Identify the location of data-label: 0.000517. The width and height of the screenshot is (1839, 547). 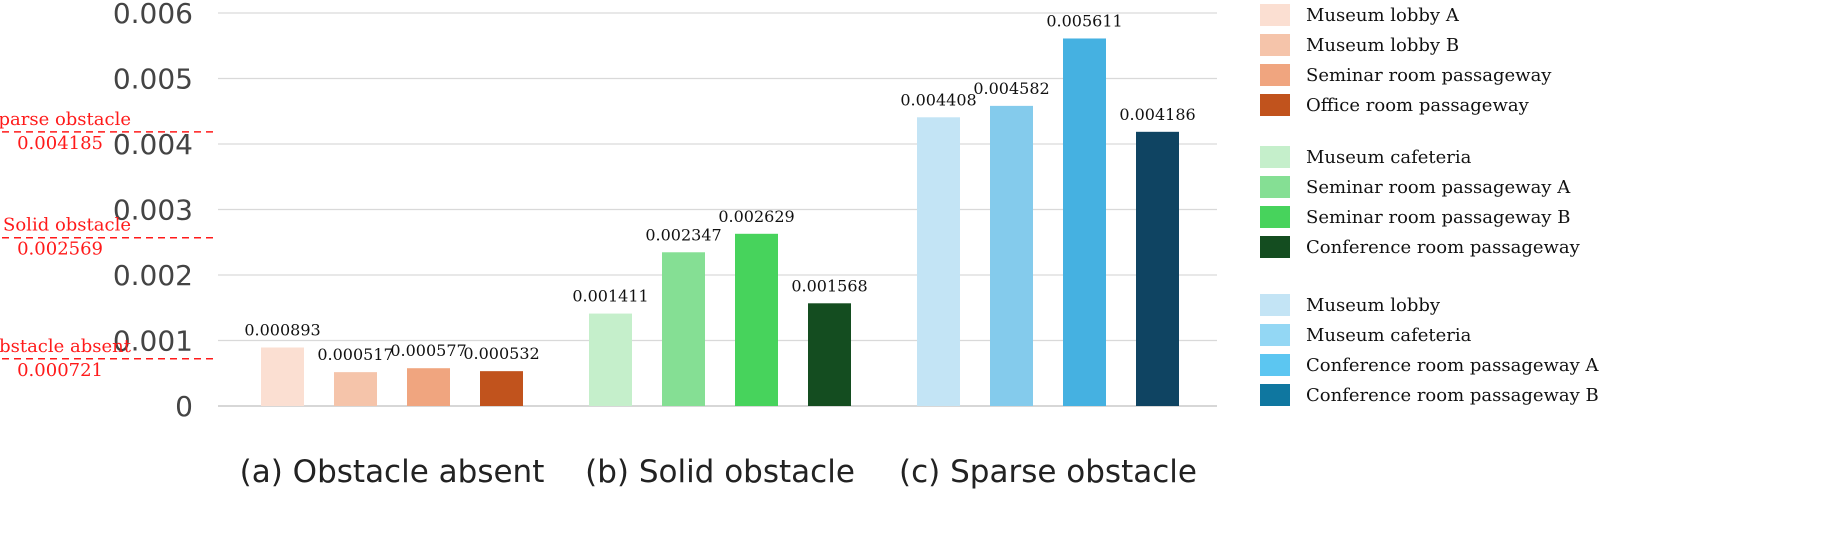
(355, 354).